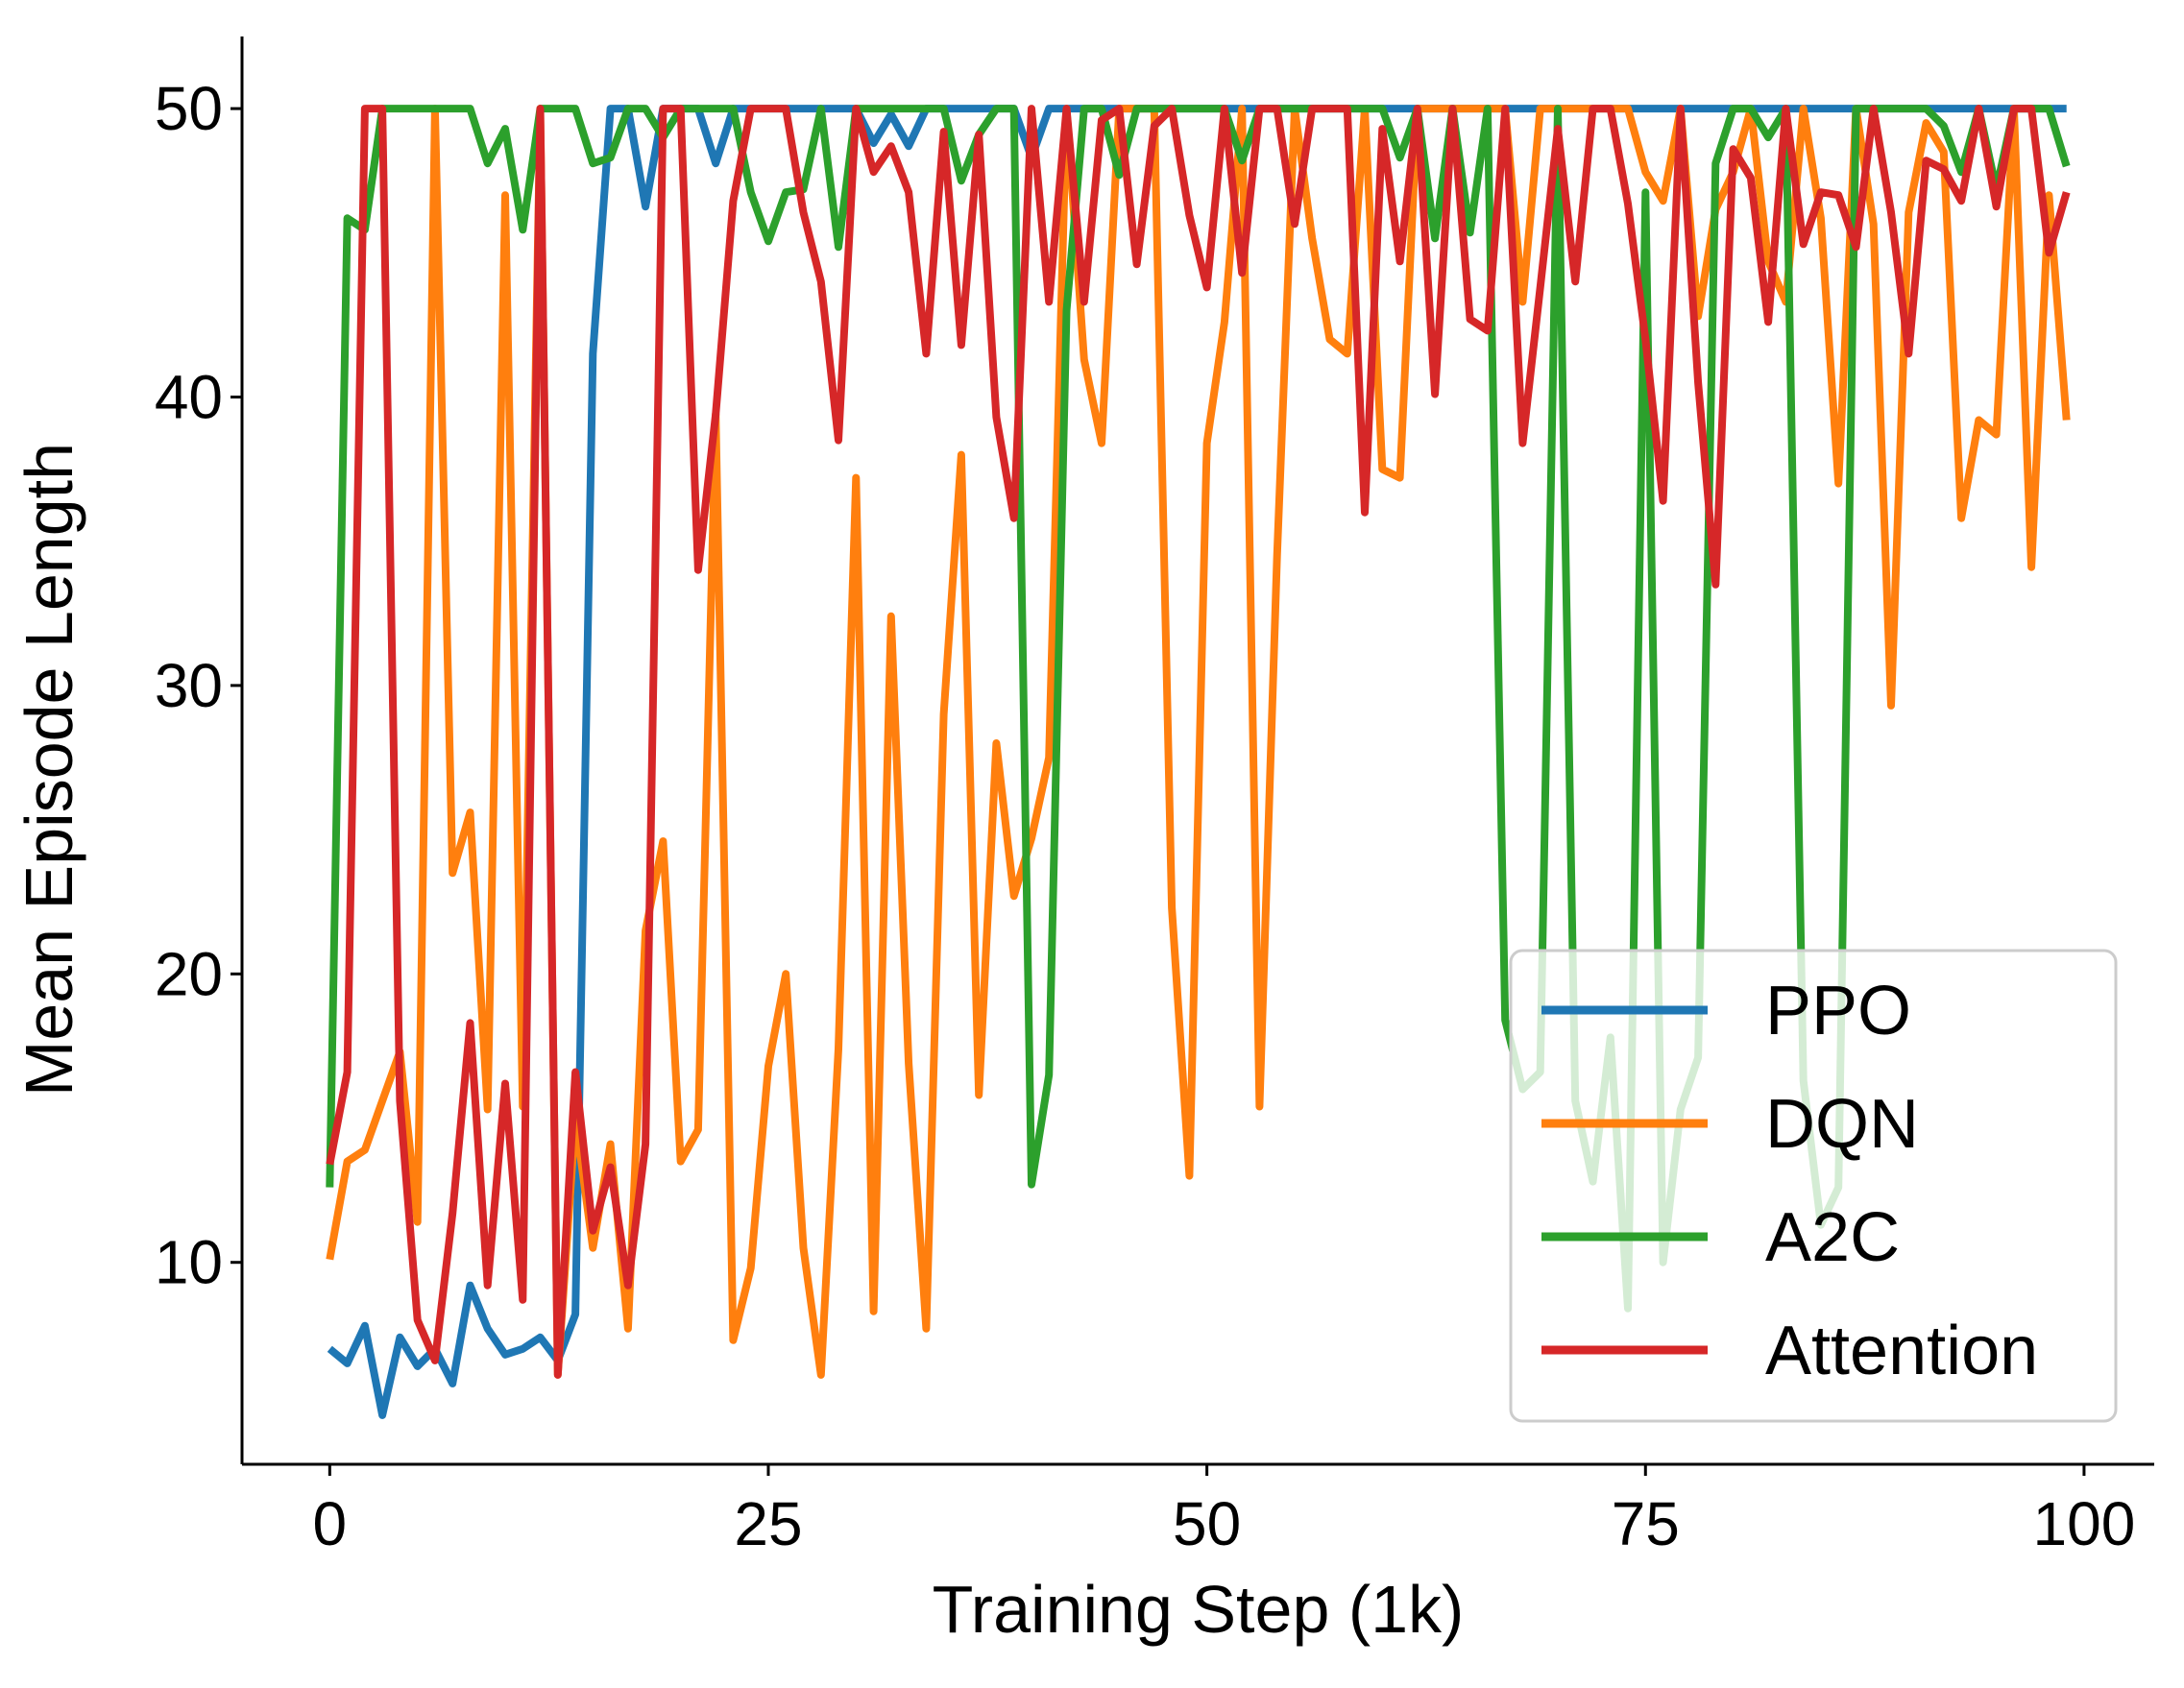 Image resolution: width=2184 pixels, height=1688 pixels. I want to click on x-tick-label: 25, so click(768, 1524).